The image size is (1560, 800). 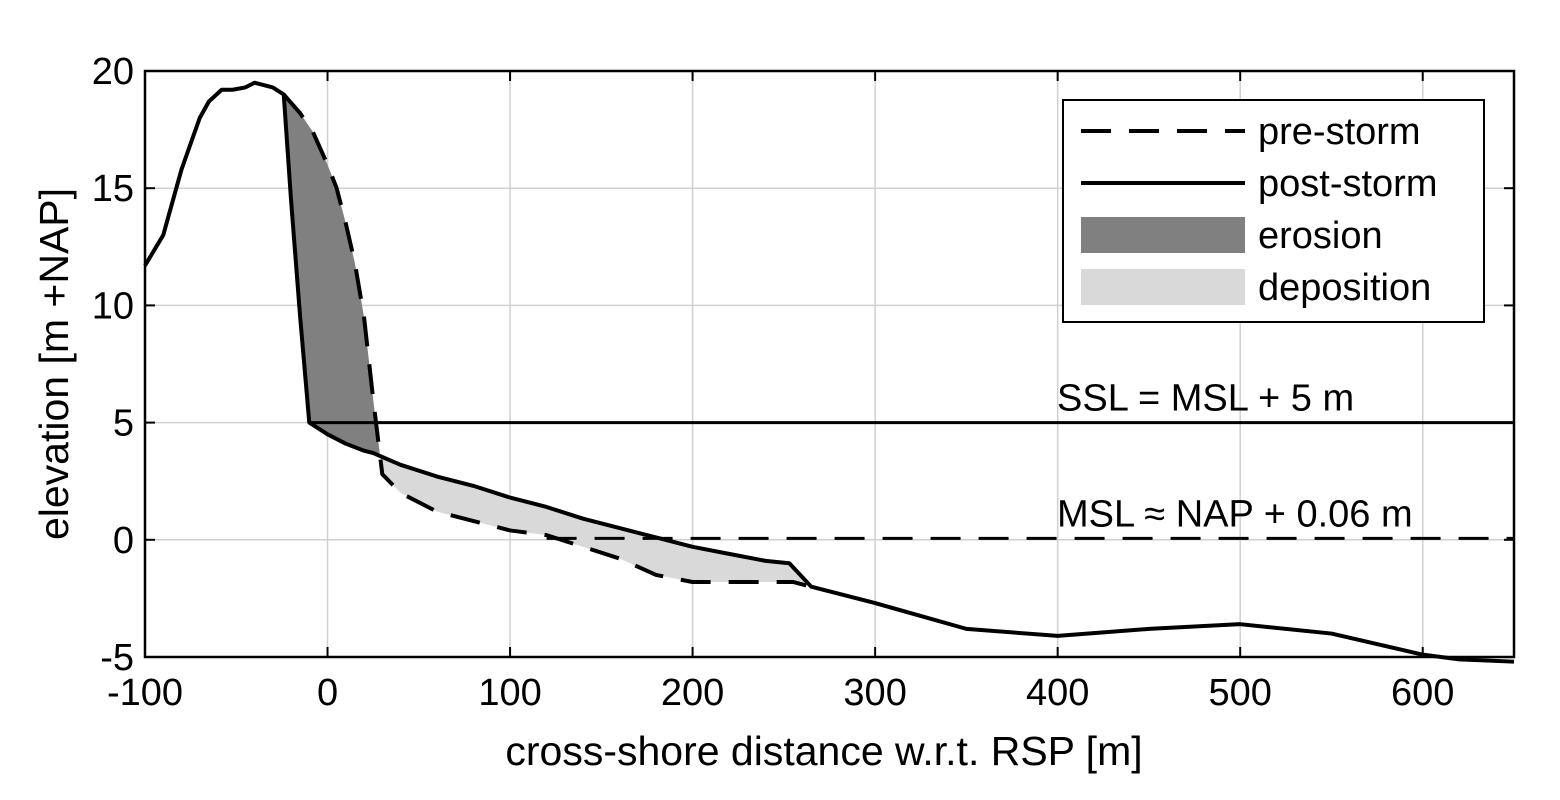 I want to click on y-tick-label: -5, so click(x=117, y=658).